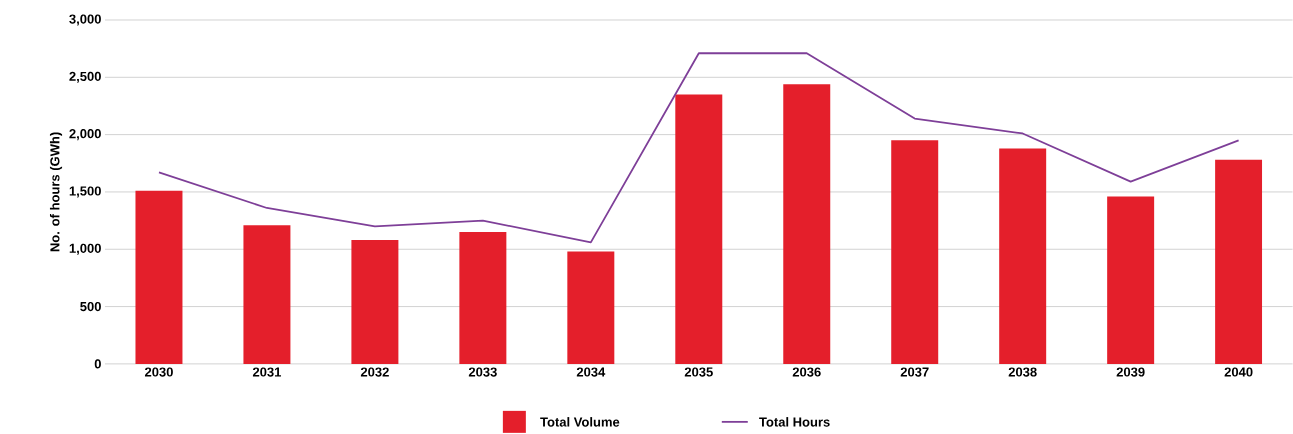 This screenshot has width=1293, height=434. I want to click on legend-label: Total Volume, so click(580, 422).